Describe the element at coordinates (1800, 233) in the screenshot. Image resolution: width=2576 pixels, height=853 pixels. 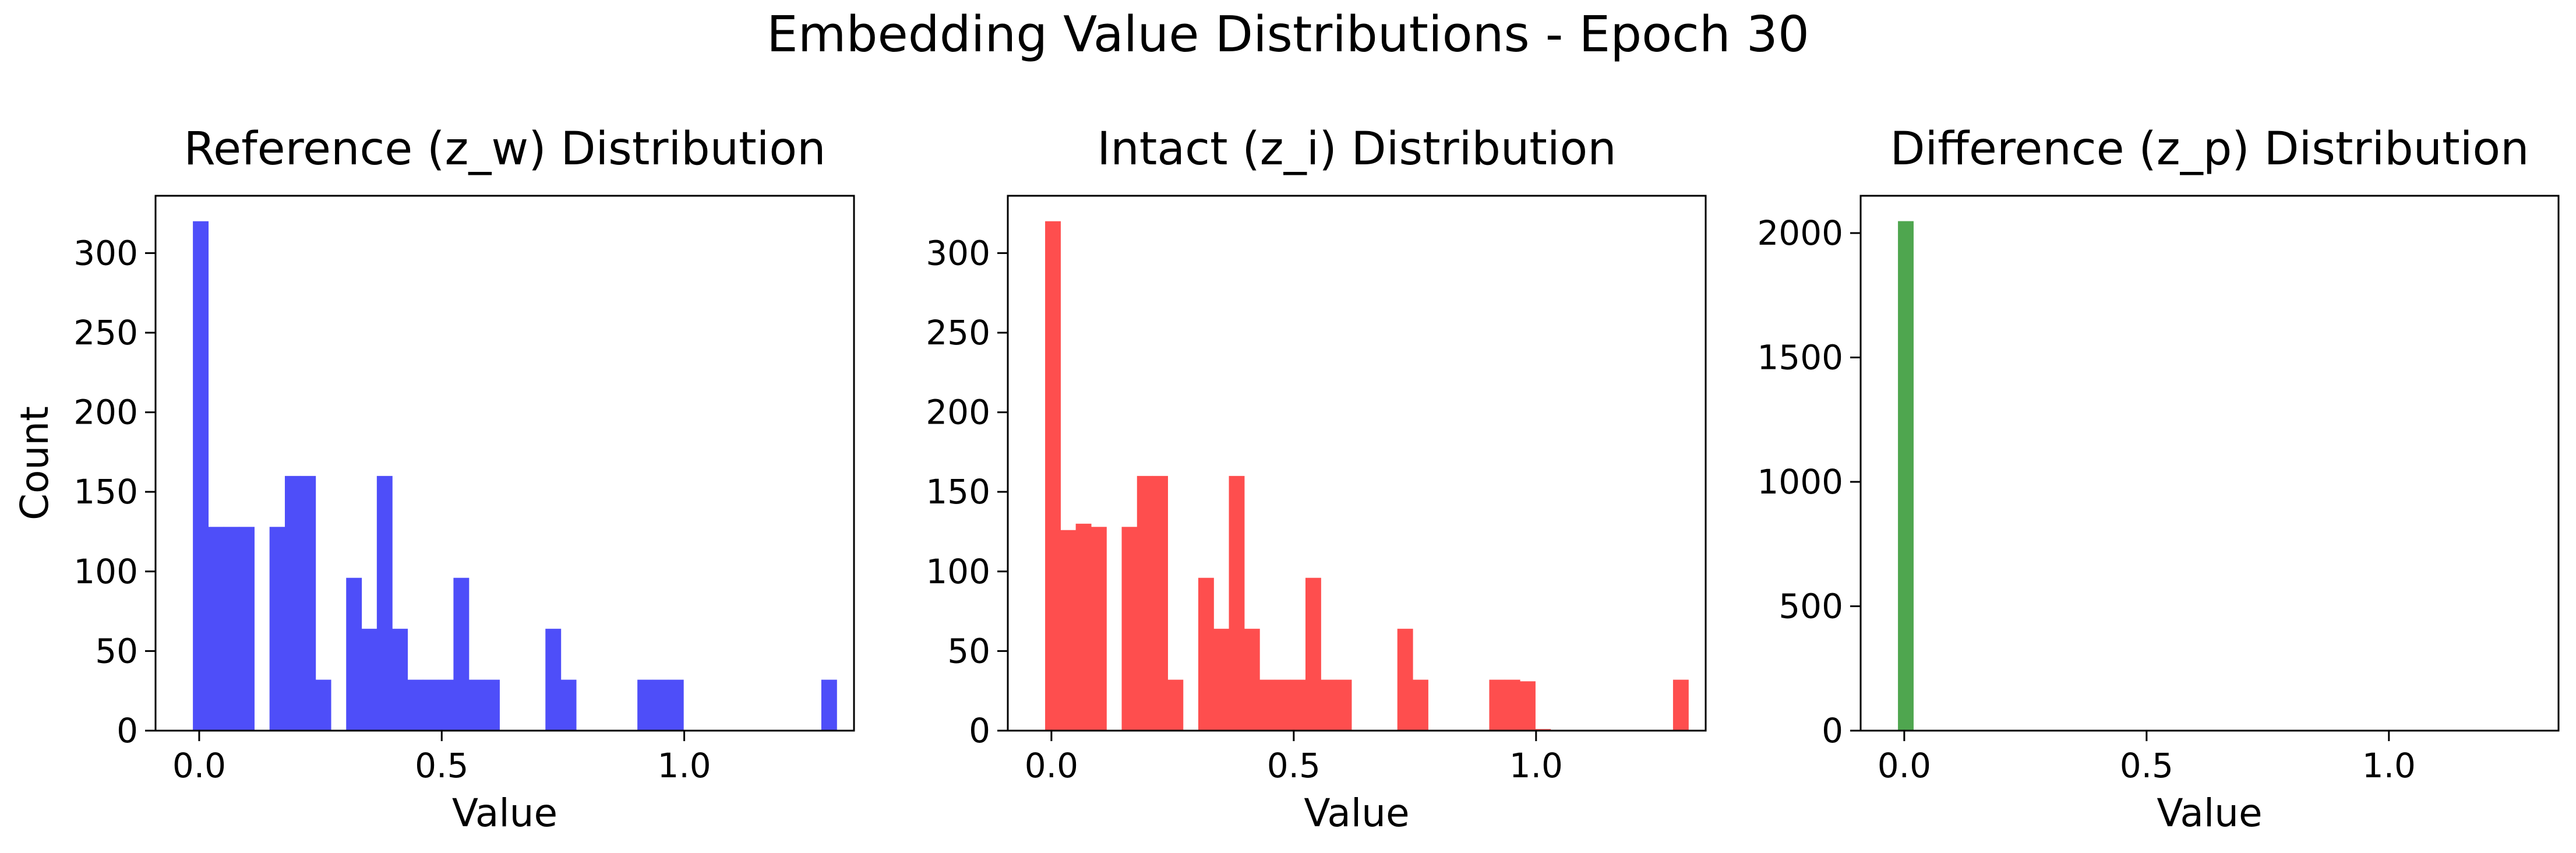
I see `y-tick-label: 2000` at that location.